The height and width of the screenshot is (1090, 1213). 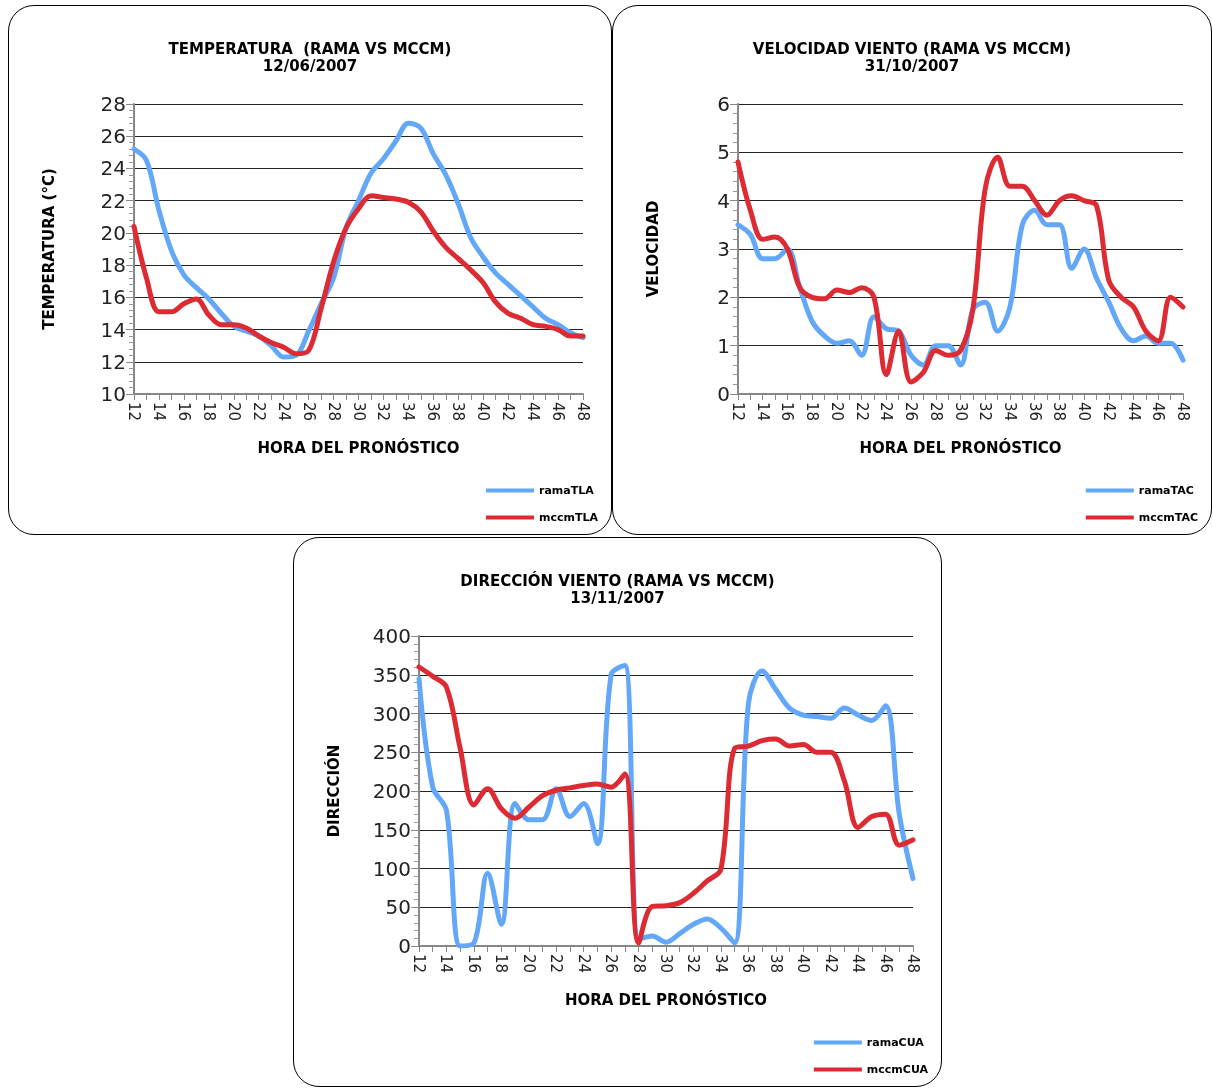 I want to click on y-tick-label: 22, so click(x=113, y=200).